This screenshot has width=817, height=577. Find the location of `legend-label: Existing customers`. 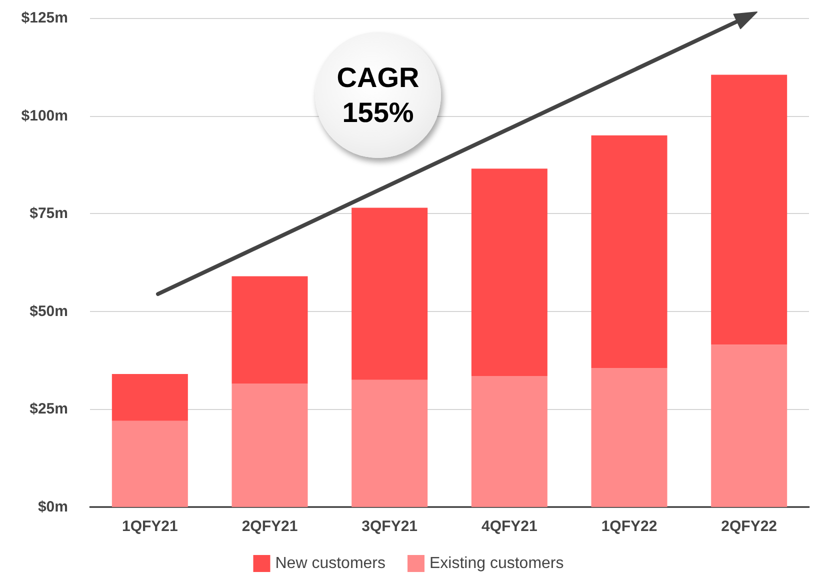

legend-label: Existing customers is located at coordinates (496, 563).